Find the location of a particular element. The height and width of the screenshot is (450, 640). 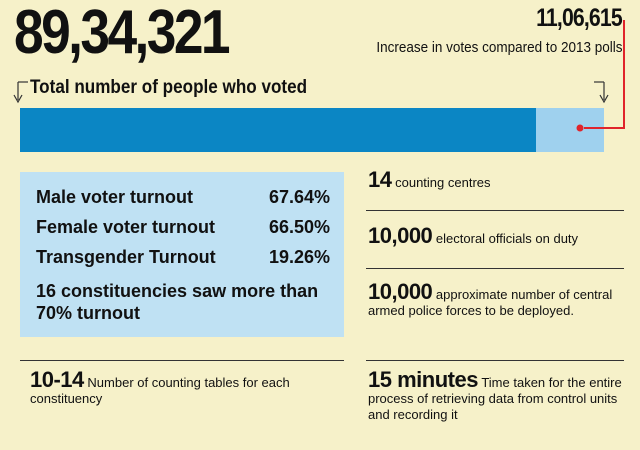

turnout-row-male: Male voter turnout 67.64% is located at coordinates (183, 197).